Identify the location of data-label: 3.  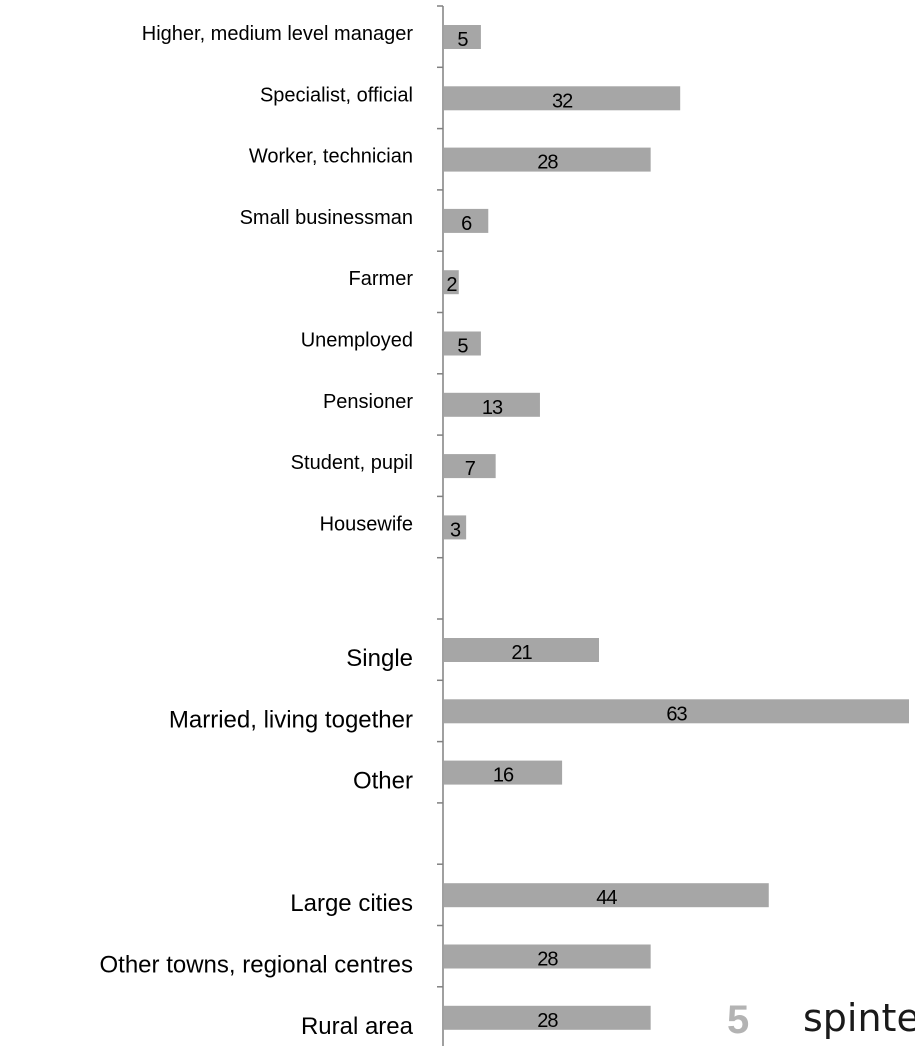
(455, 530).